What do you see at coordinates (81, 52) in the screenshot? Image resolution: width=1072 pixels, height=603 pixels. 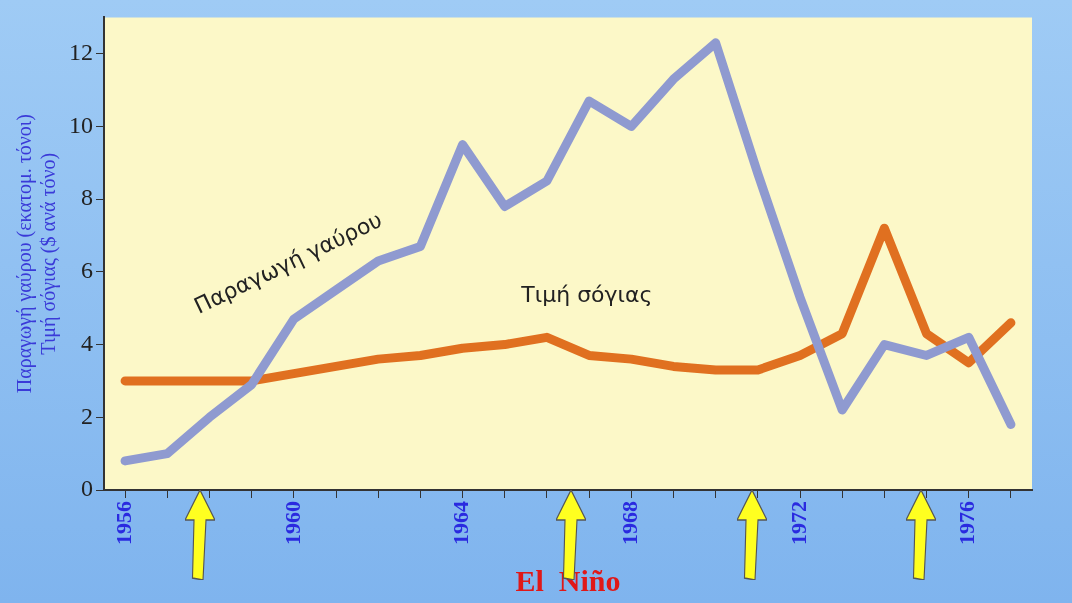 I see `y-tick-label: 12` at bounding box center [81, 52].